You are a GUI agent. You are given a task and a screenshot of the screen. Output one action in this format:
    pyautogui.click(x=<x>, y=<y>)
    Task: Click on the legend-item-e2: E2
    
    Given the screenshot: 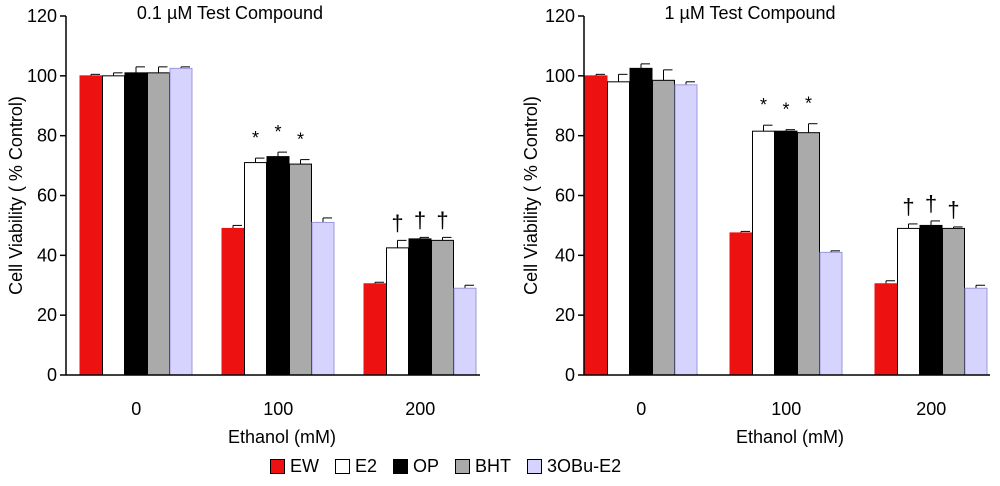 What is the action you would take?
    pyautogui.click(x=356, y=466)
    